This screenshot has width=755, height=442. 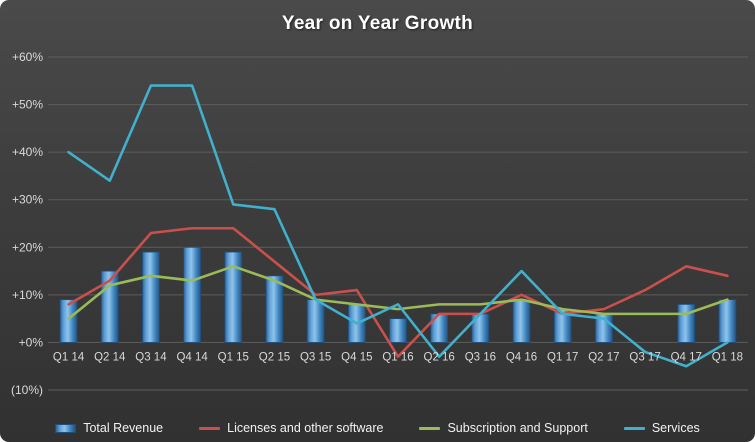 I want to click on x-axis-tick-label: Q1 14, so click(x=69, y=357).